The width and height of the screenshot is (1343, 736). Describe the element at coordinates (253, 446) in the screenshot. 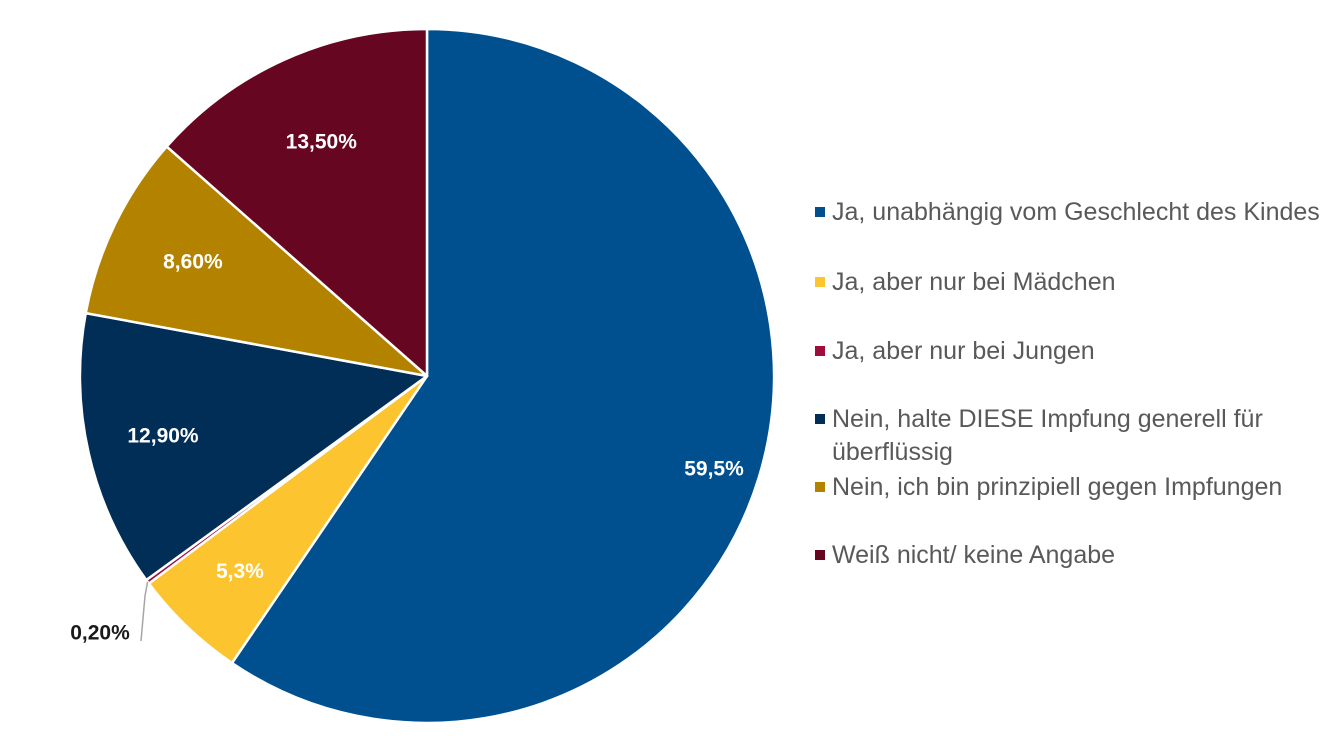

I see `pie-slice-nein-halte-diese-impfung-generell-fur-uberflussig` at that location.